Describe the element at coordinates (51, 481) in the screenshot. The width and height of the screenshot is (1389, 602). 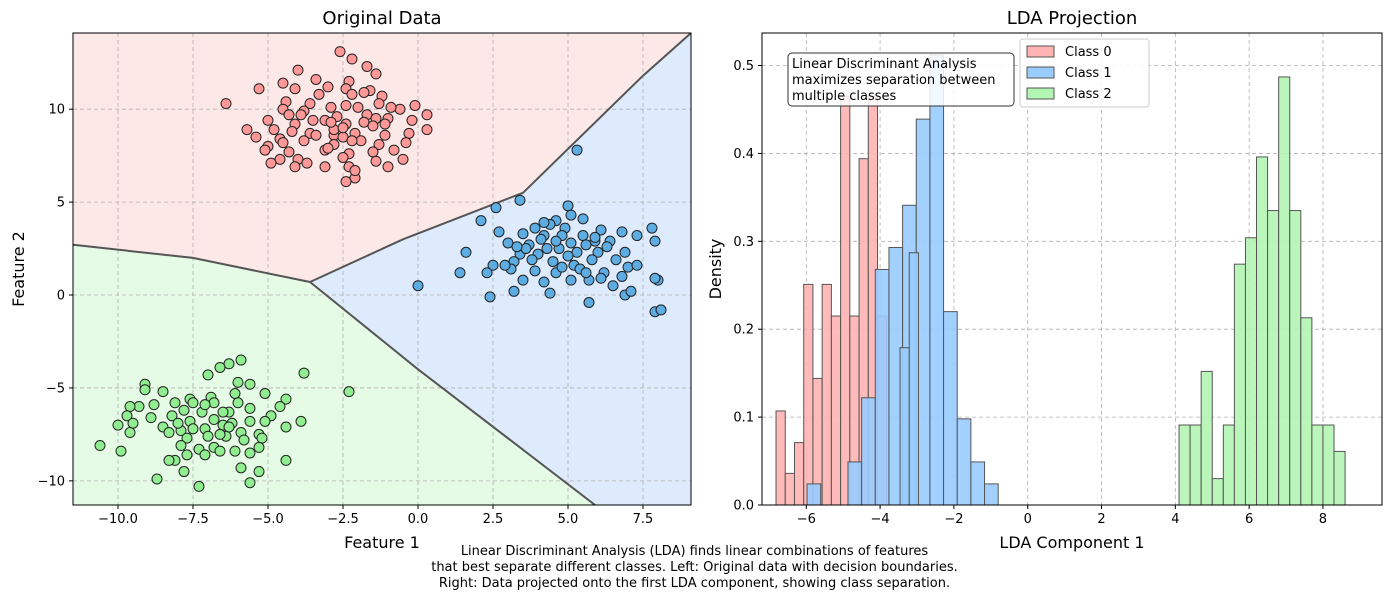
I see `left-ytick-label-0: −10` at that location.